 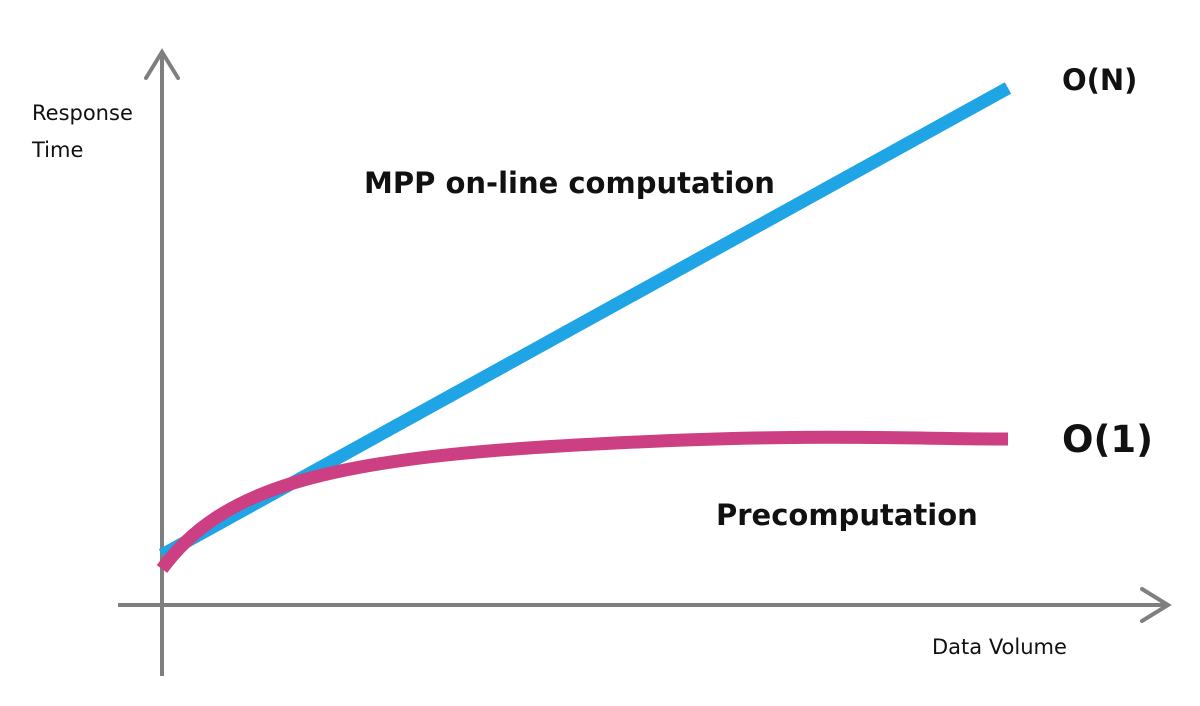 I want to click on complexity-label: O(1), so click(x=1107, y=439).